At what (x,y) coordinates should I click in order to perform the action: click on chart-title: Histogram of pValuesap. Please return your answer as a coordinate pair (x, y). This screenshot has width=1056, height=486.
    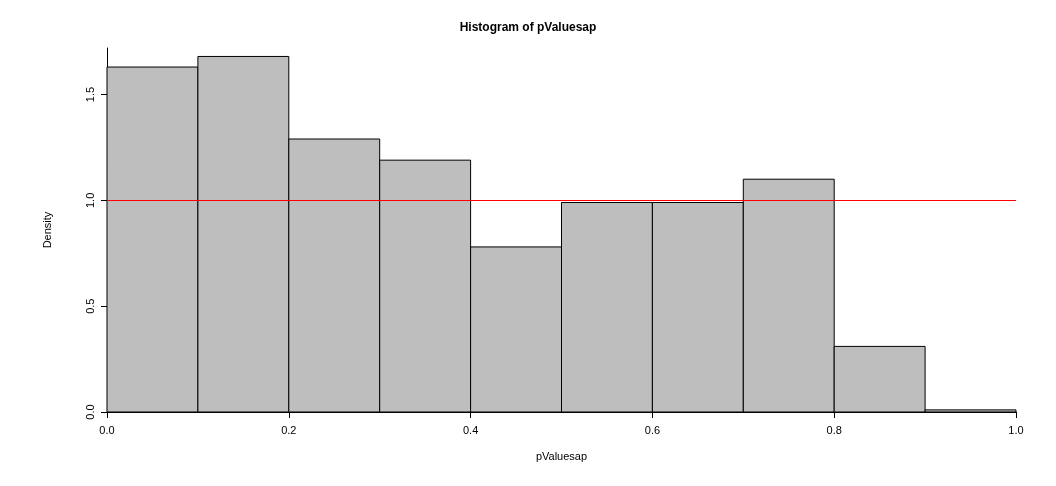
    Looking at the image, I should click on (528, 27).